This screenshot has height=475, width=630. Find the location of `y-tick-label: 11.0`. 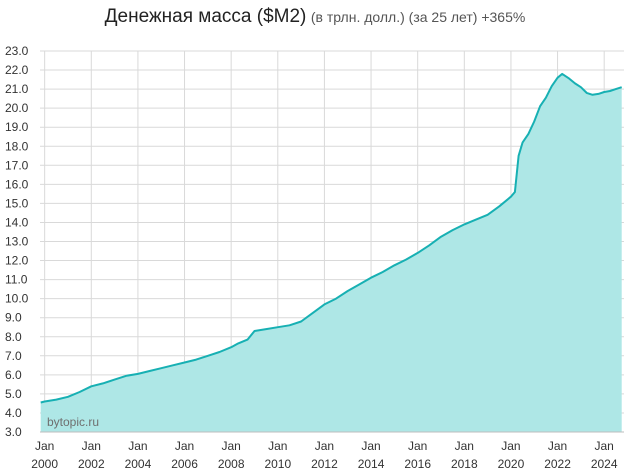

y-tick-label: 11.0 is located at coordinates (16, 280).